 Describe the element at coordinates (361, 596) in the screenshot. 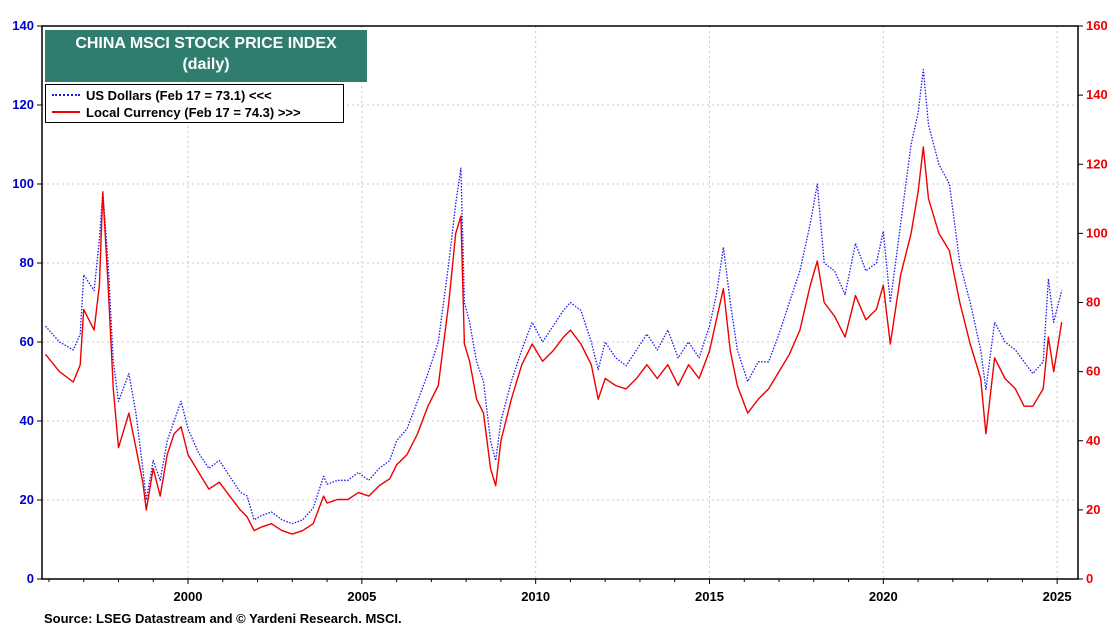

I see `x-tick-label: 2005` at that location.